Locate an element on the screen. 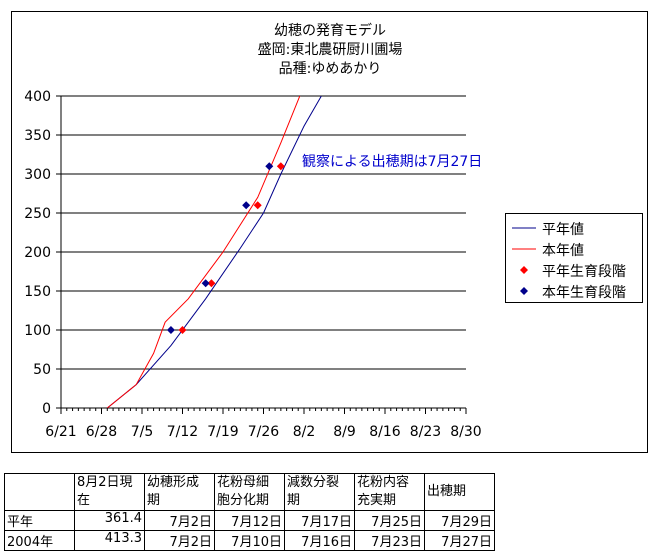 This screenshot has height=556, width=660. table-cell: 7月10日 is located at coordinates (249, 540).